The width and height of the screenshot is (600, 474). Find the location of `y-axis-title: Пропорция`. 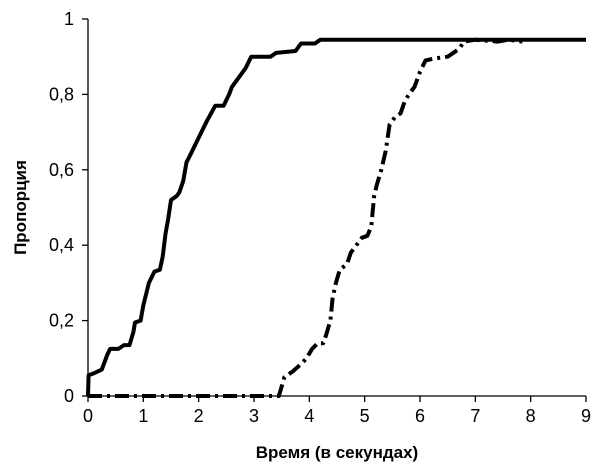

y-axis-title: Пропорция is located at coordinates (20, 207).